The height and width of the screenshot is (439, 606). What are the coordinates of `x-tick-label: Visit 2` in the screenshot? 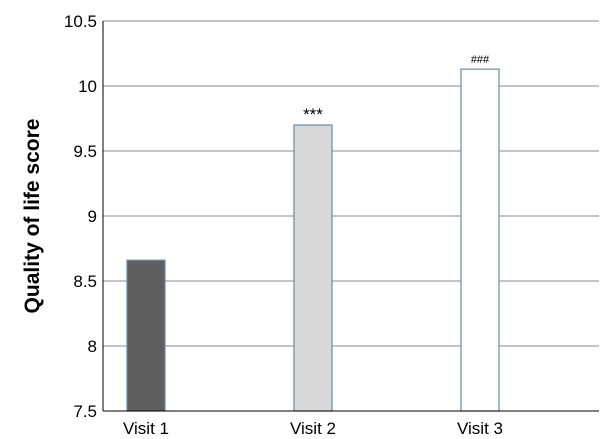 It's located at (313, 428).